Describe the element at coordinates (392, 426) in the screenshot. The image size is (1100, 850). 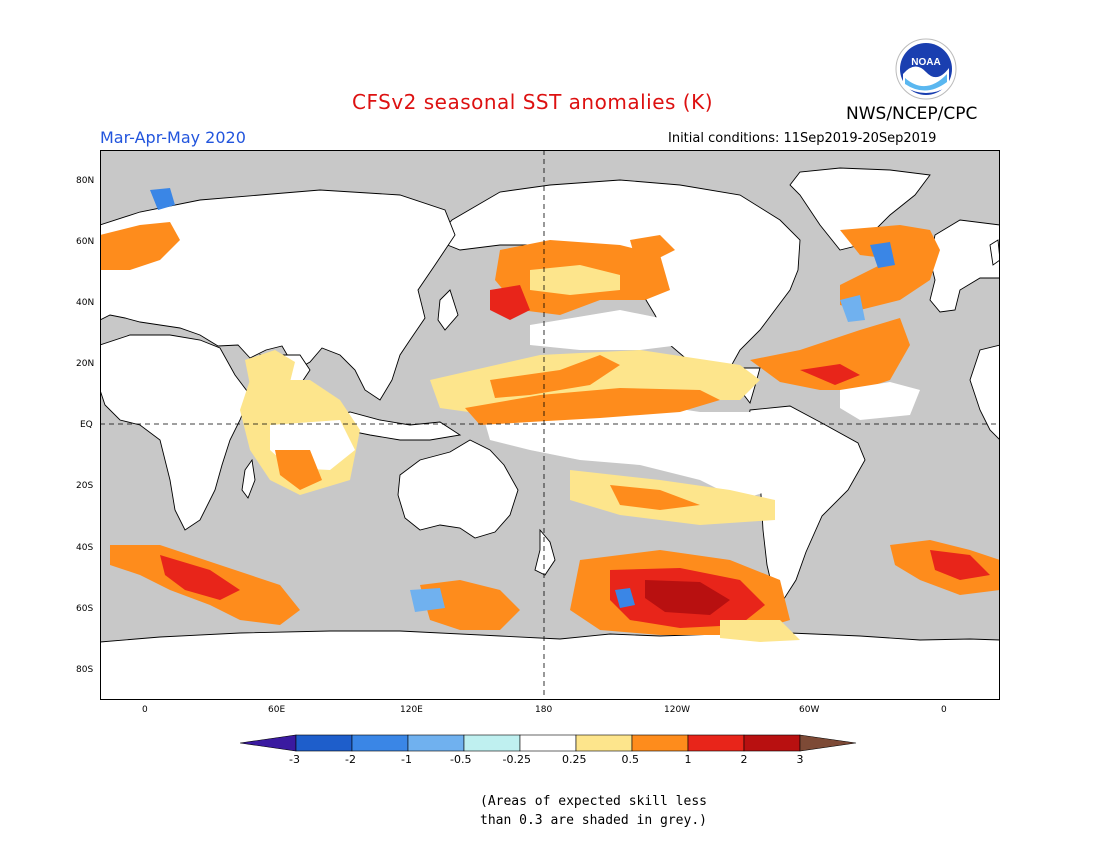
I see `indonesia` at that location.